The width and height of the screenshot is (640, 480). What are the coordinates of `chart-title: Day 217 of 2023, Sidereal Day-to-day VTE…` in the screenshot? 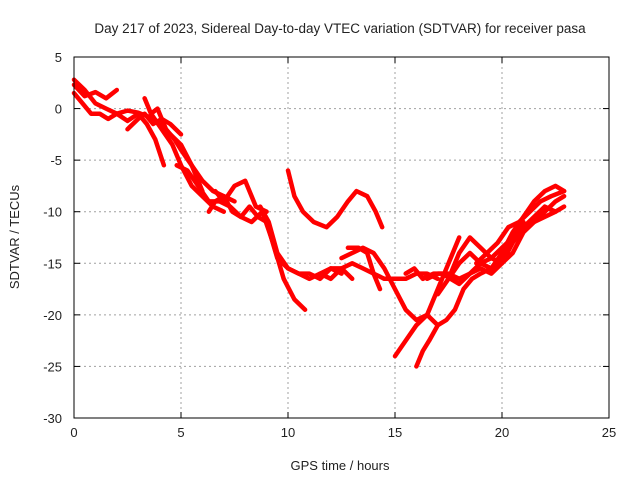 It's located at (340, 28).